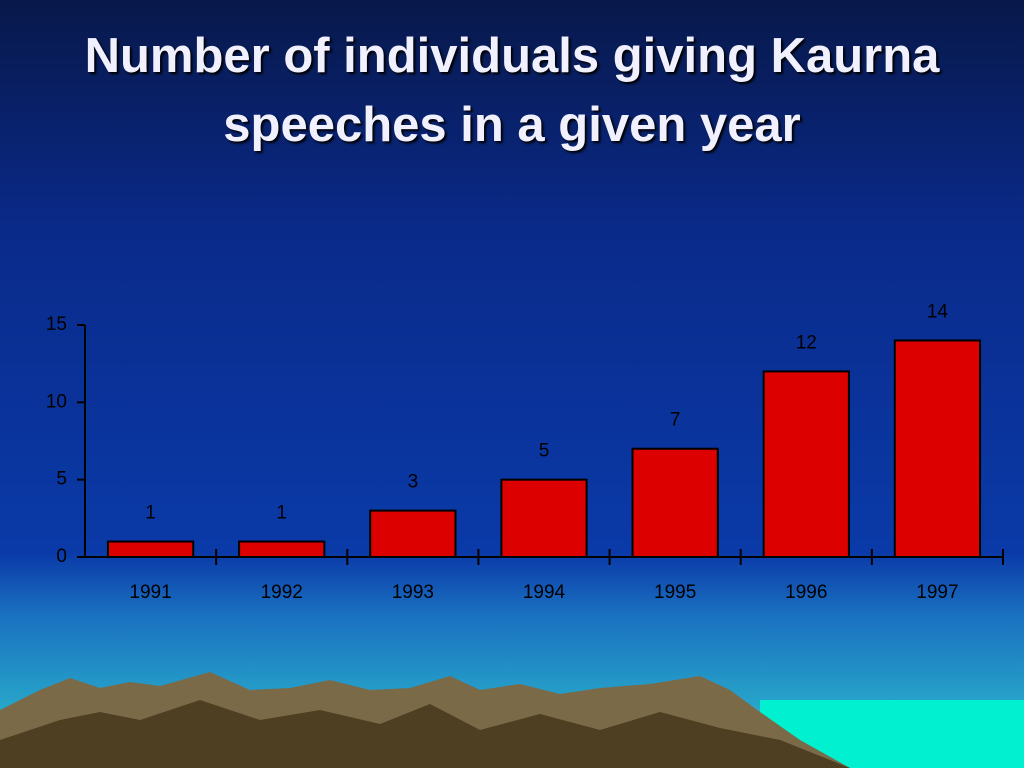 This screenshot has width=1024, height=768. What do you see at coordinates (938, 311) in the screenshot?
I see `value-label: 14` at bounding box center [938, 311].